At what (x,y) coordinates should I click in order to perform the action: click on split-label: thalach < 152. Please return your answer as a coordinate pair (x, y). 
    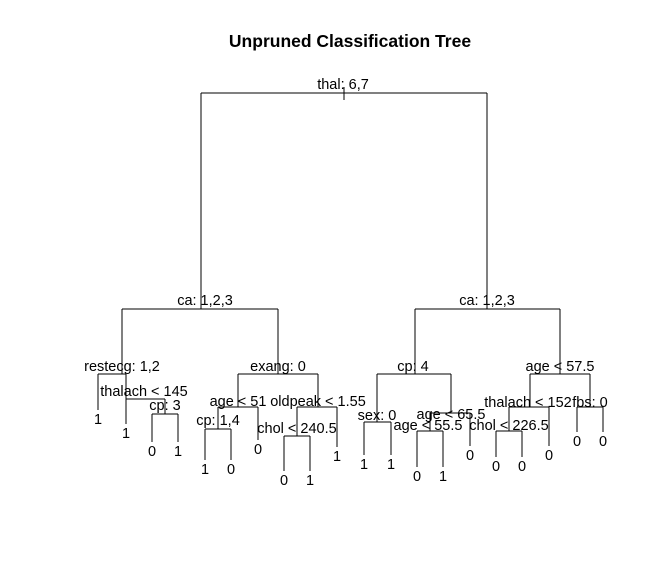
    Looking at the image, I should click on (527, 403).